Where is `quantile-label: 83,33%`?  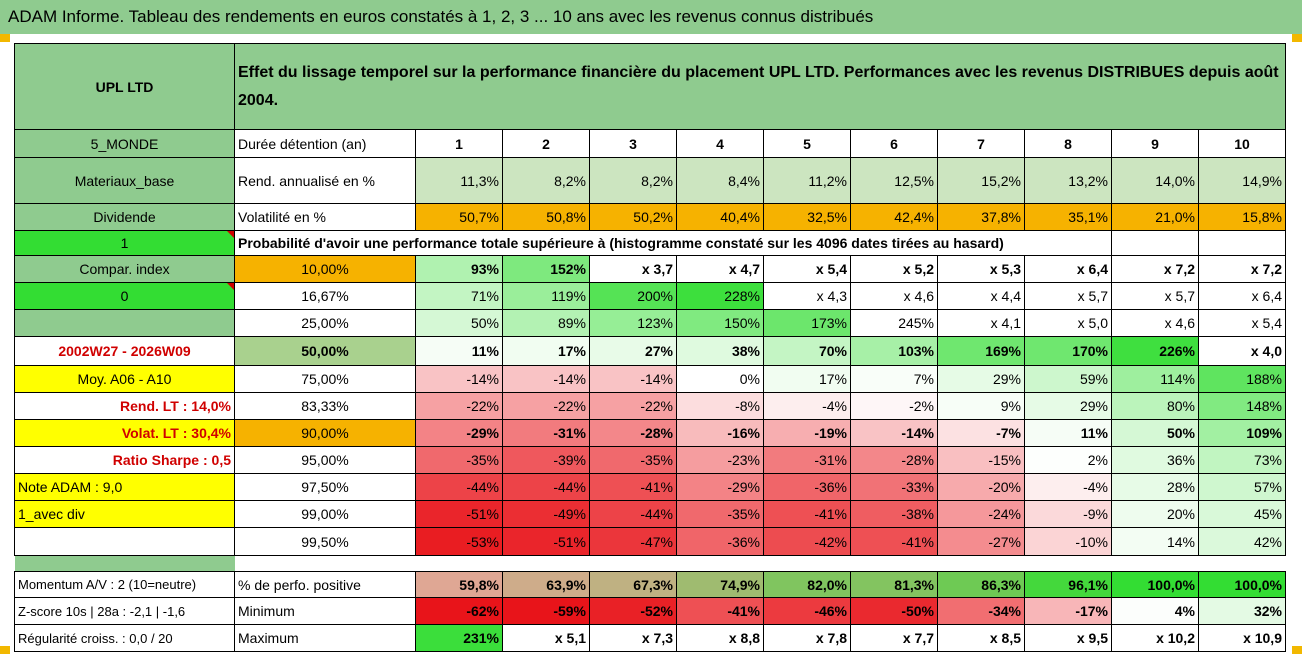
quantile-label: 83,33% is located at coordinates (325, 406).